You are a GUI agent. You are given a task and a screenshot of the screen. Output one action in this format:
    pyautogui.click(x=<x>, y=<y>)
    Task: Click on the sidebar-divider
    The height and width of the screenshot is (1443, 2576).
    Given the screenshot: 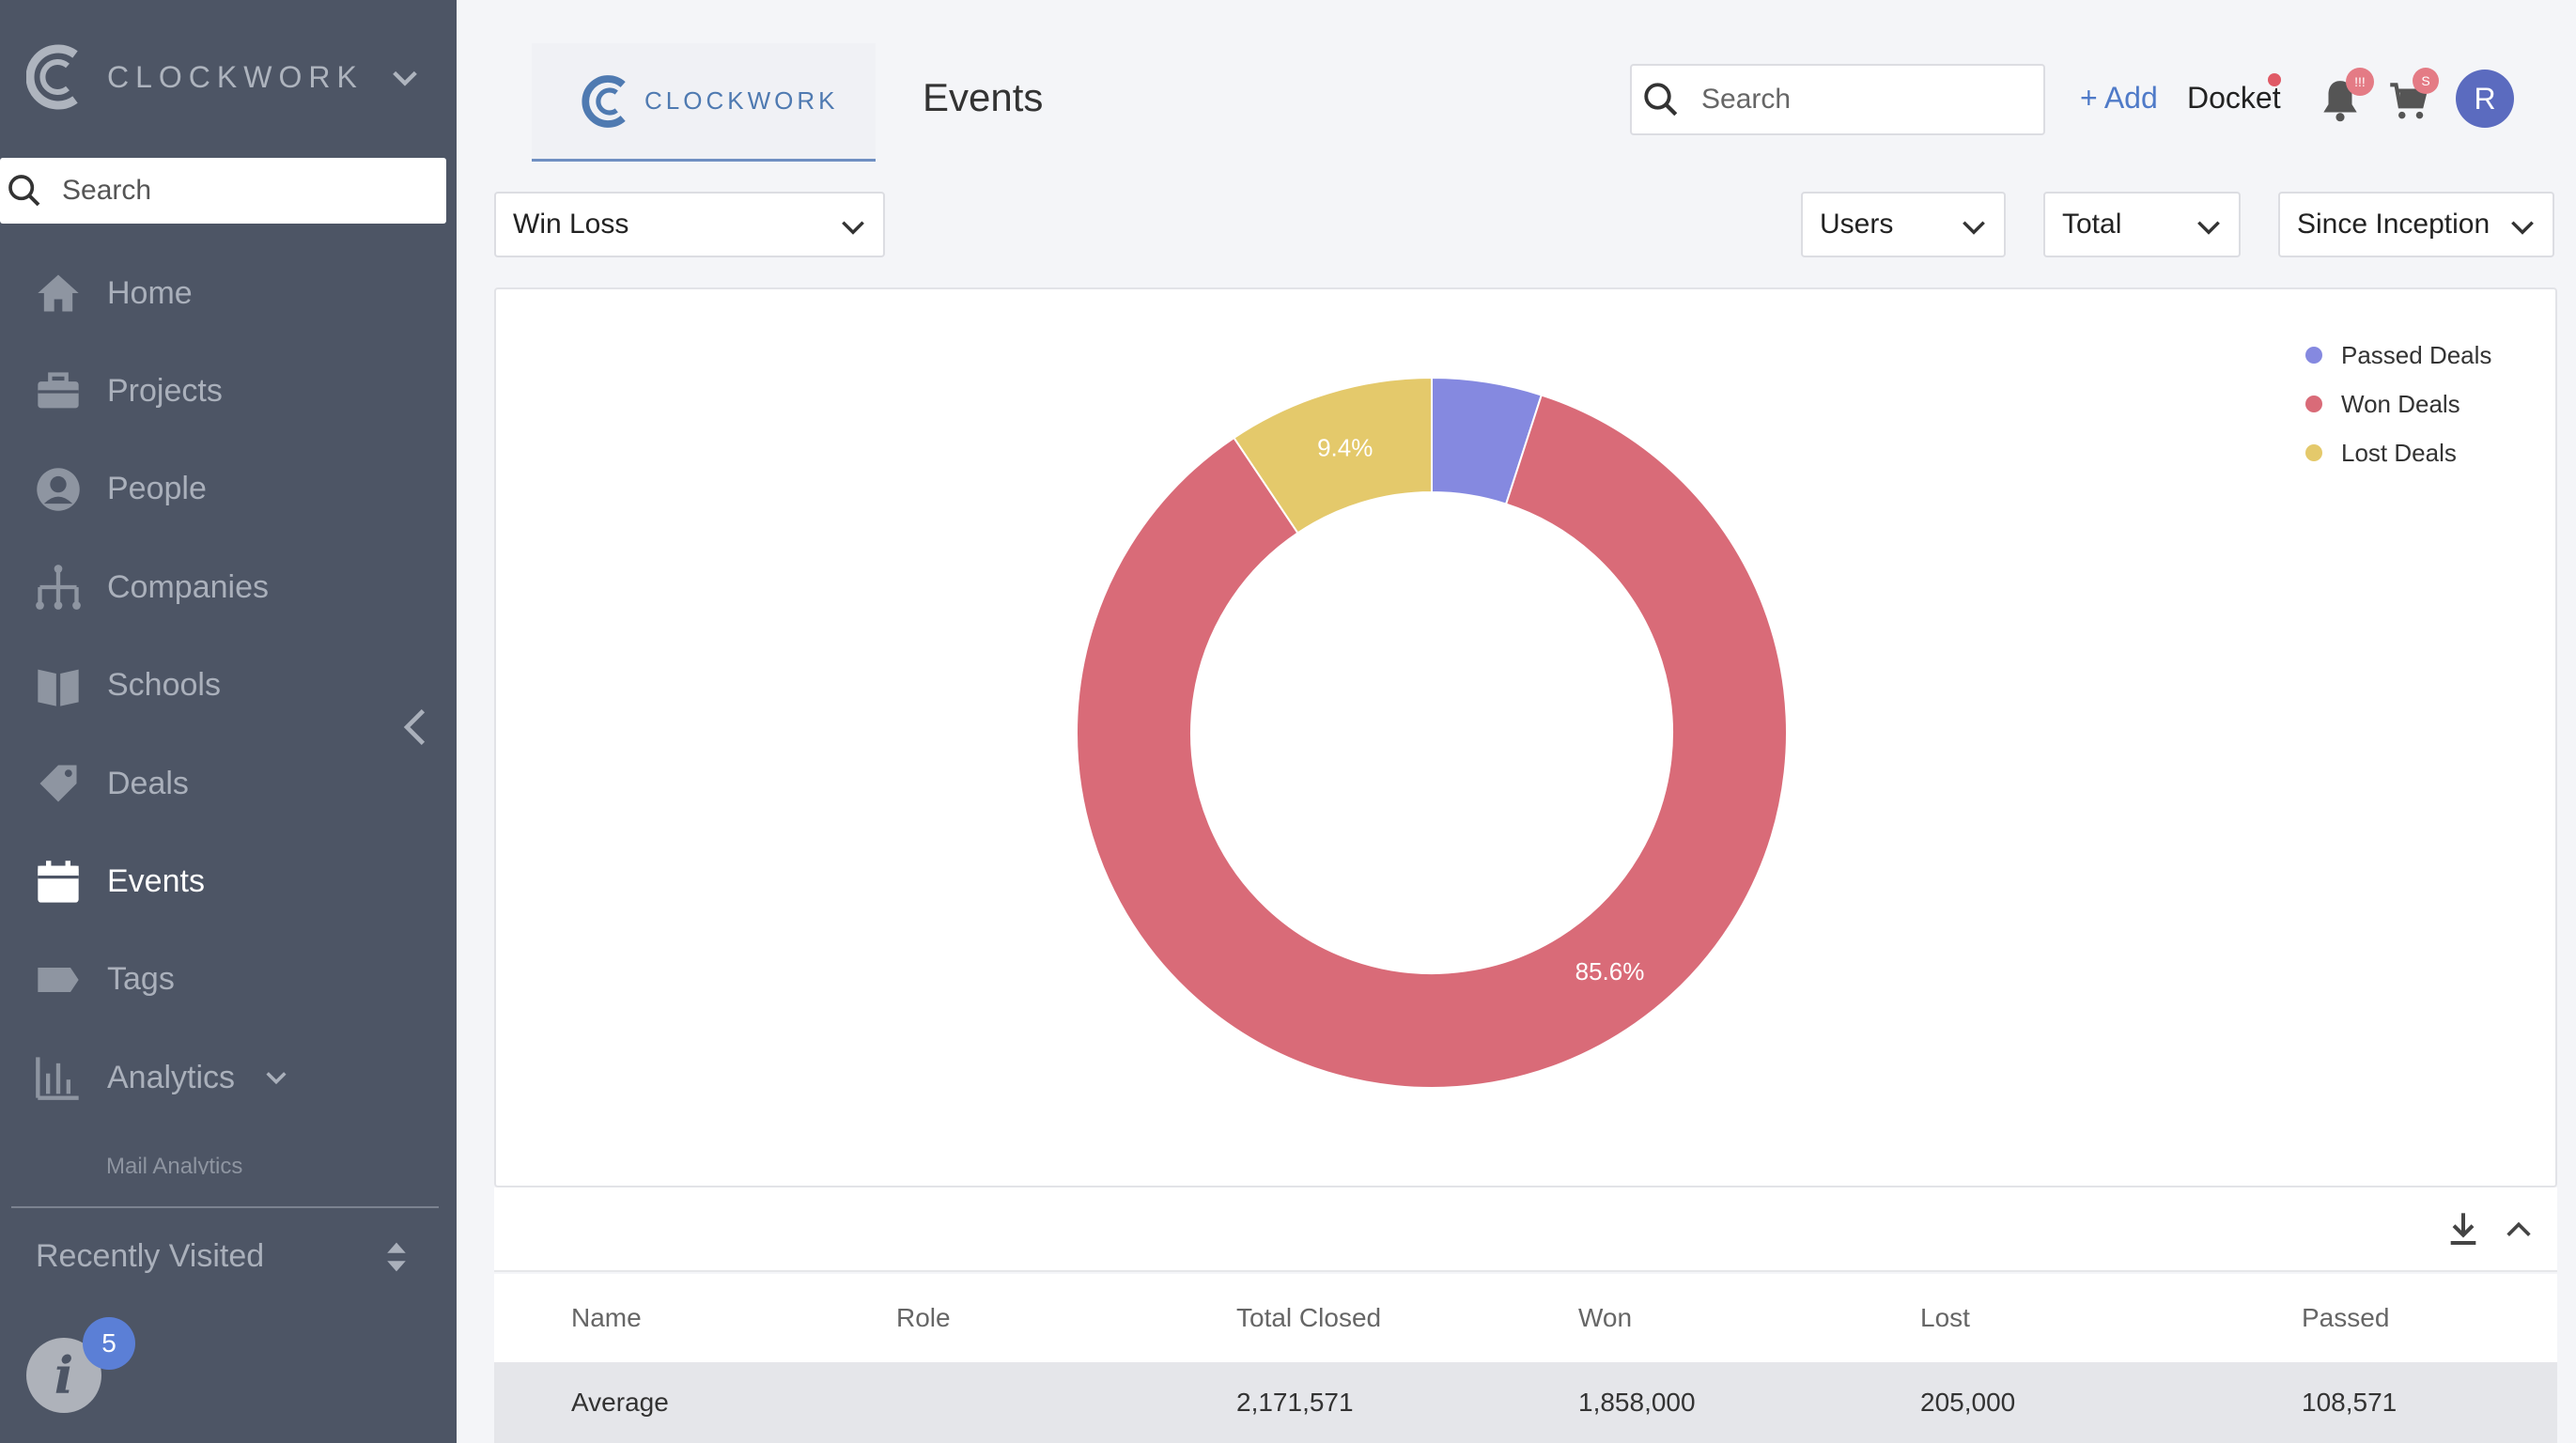 What is the action you would take?
    pyautogui.click(x=225, y=1207)
    